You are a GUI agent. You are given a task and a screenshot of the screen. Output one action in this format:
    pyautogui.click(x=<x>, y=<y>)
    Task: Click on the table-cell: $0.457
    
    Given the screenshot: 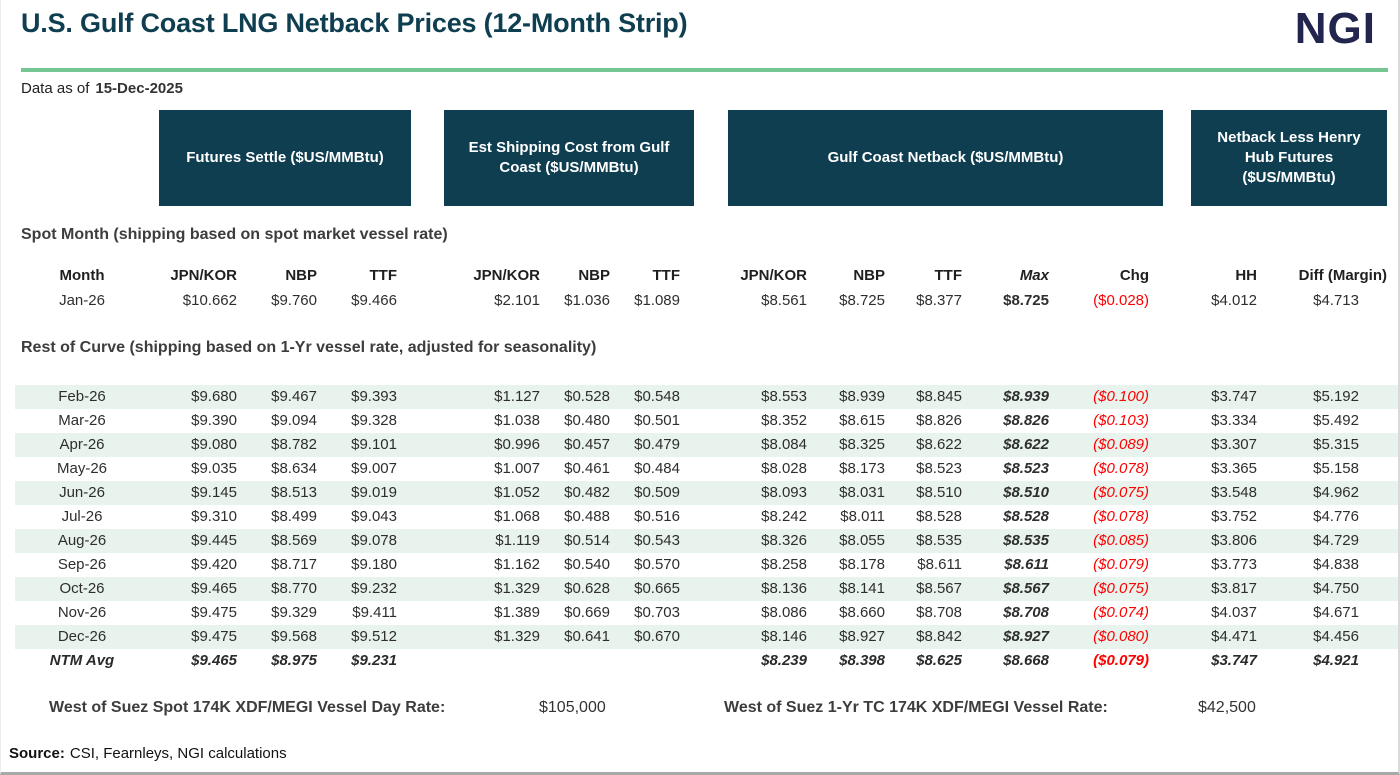 What is the action you would take?
    pyautogui.click(x=587, y=444)
    